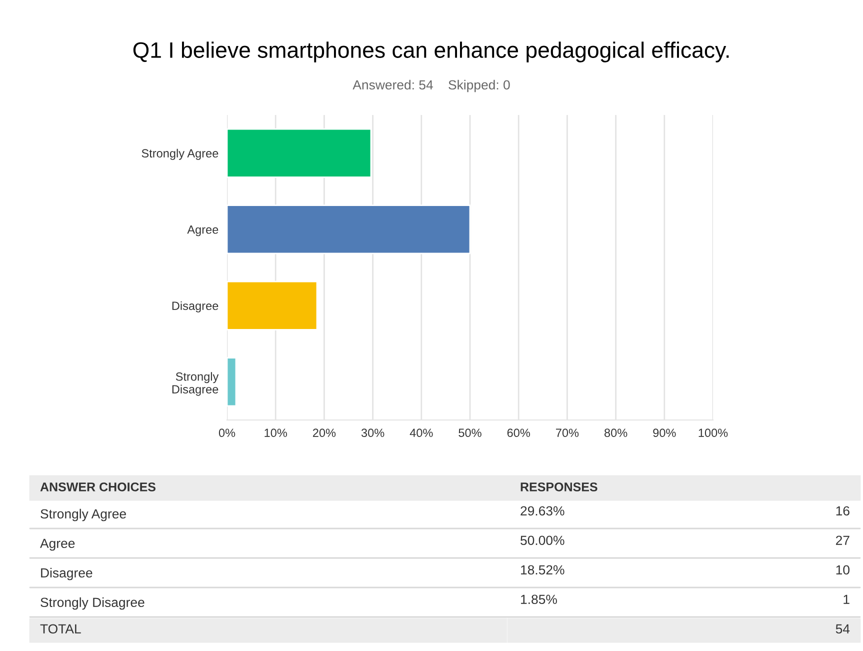  What do you see at coordinates (98, 487) in the screenshot?
I see `text: ANSWER CHOICES` at bounding box center [98, 487].